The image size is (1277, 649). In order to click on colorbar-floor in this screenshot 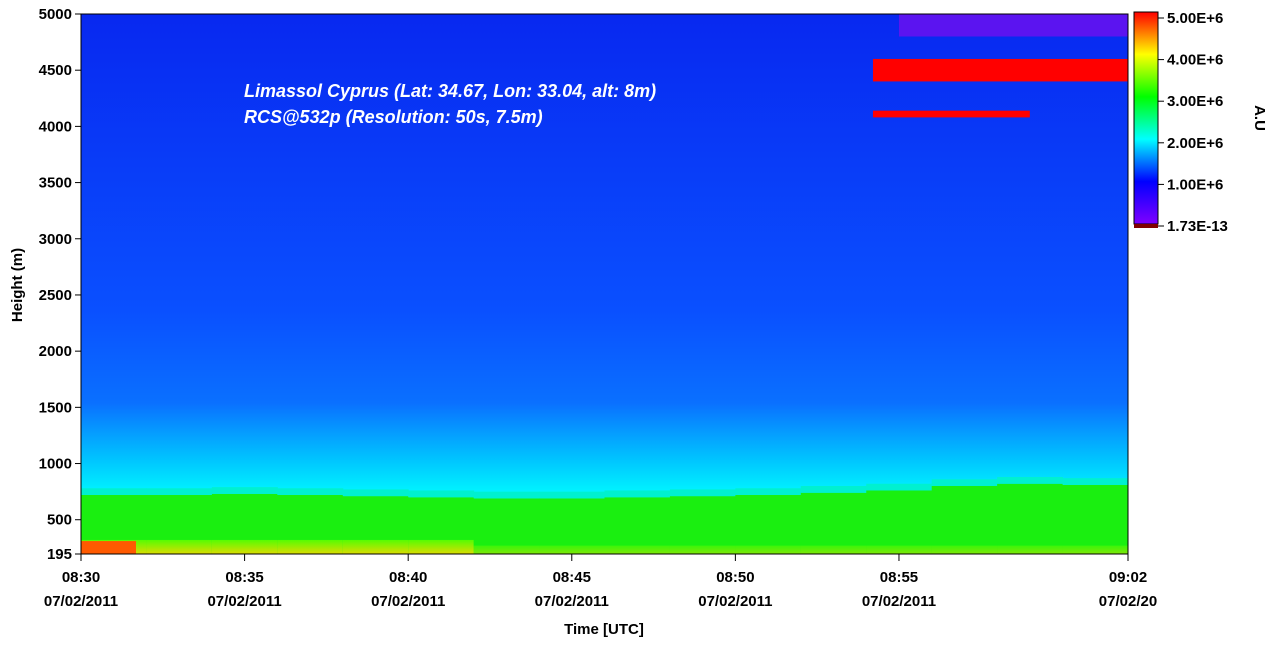, I will do `click(1146, 226)`.